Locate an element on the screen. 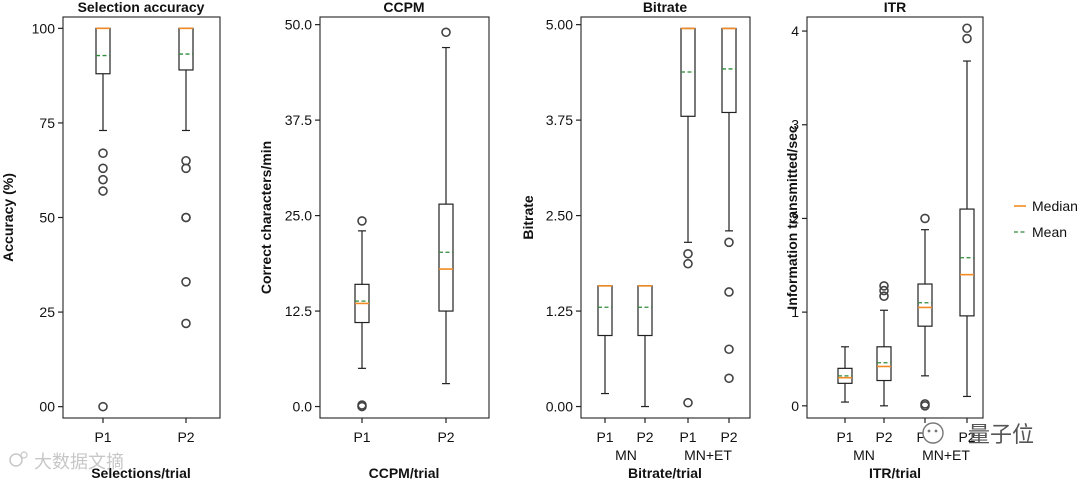 The height and width of the screenshot is (483, 1080). watermark-left-dot is located at coordinates (24, 455).